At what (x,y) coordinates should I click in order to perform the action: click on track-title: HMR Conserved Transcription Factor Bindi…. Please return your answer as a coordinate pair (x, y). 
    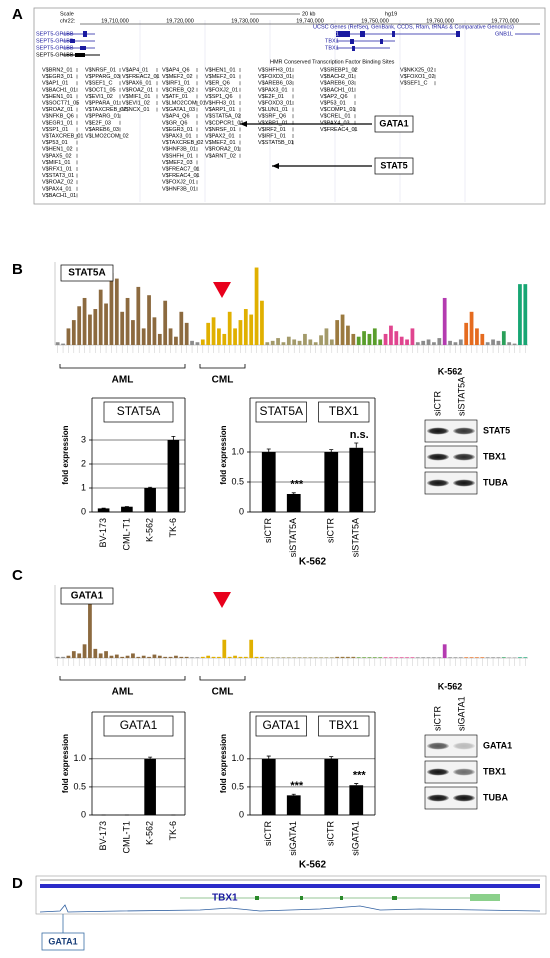
    Looking at the image, I should click on (332, 62).